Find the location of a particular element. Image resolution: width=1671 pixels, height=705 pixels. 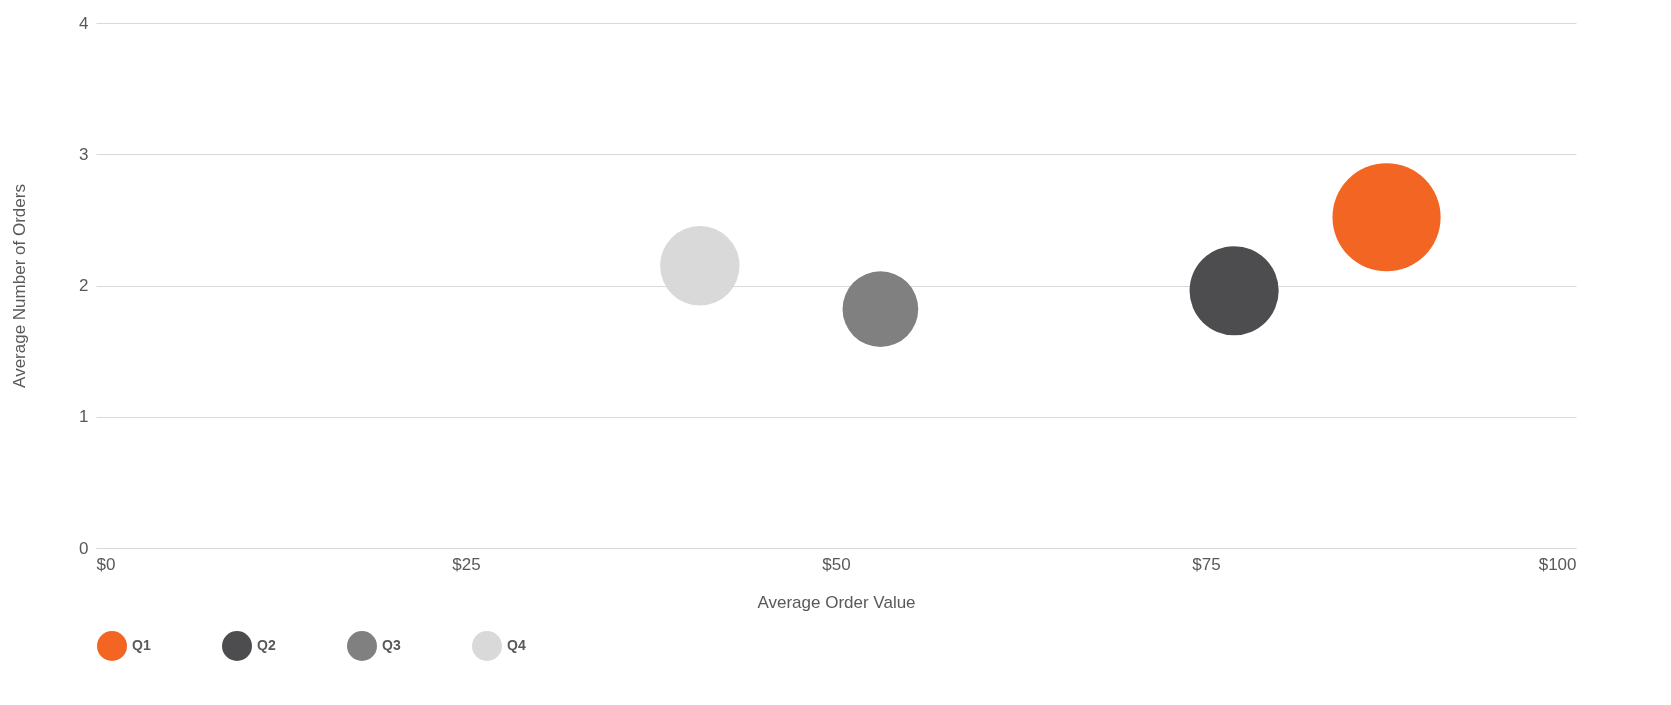

y-tick-label: 0 is located at coordinates (84, 548).